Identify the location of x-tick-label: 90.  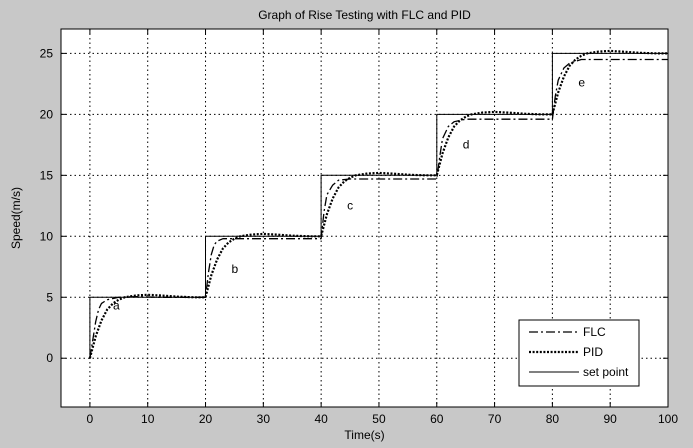
(611, 419).